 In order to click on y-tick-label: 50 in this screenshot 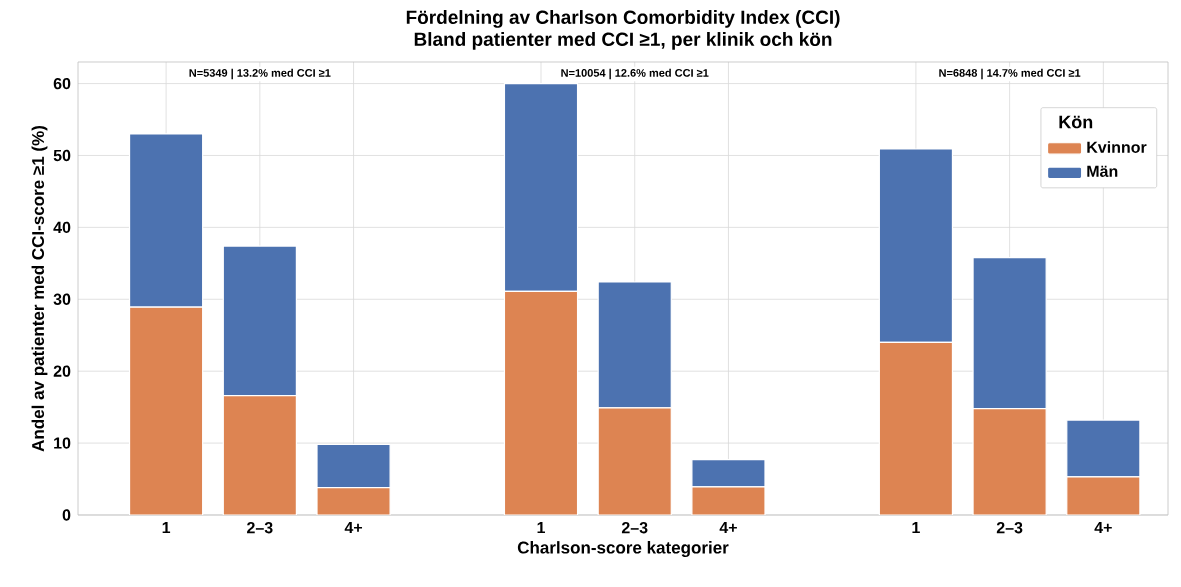, I will do `click(62, 155)`.